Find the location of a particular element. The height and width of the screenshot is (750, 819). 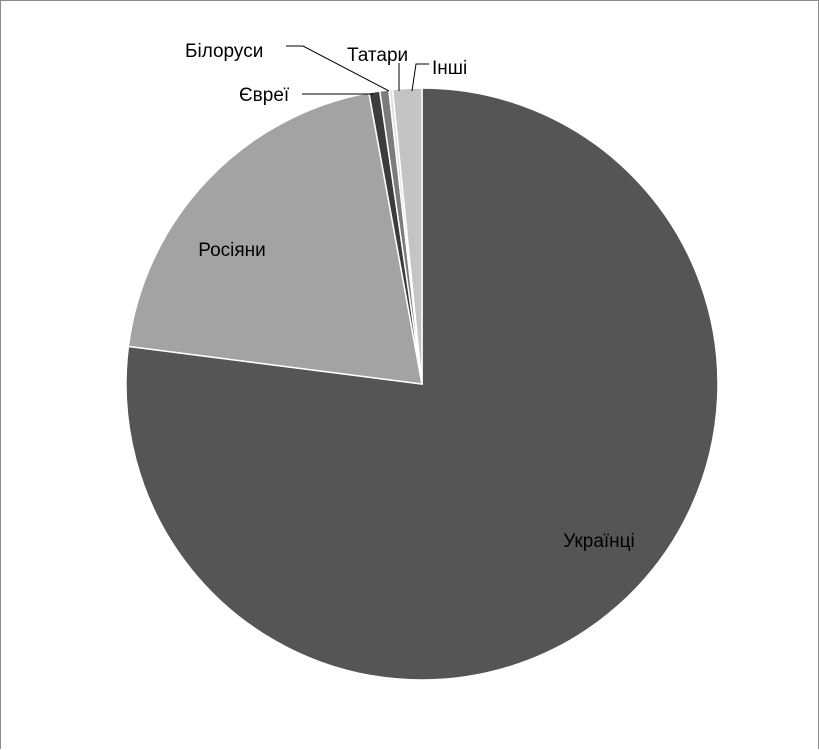

leader-lines is located at coordinates (357, 70).